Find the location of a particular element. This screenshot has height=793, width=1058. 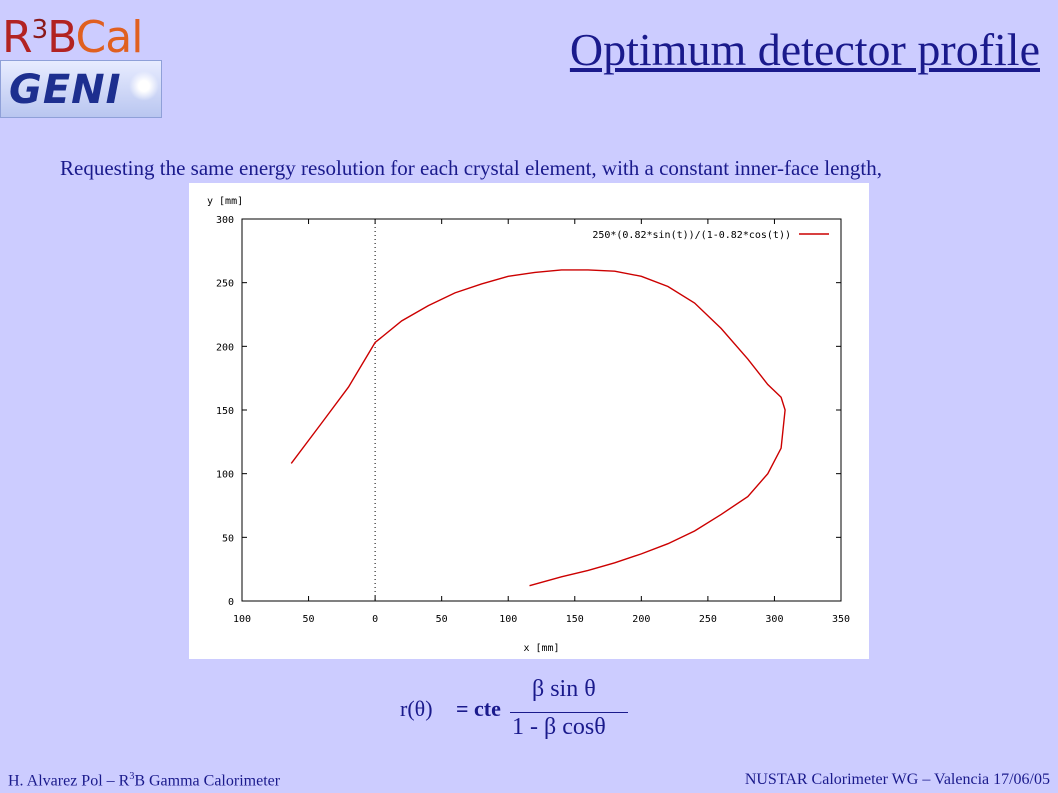

formula-lhs: r(θ) is located at coordinates (416, 708).